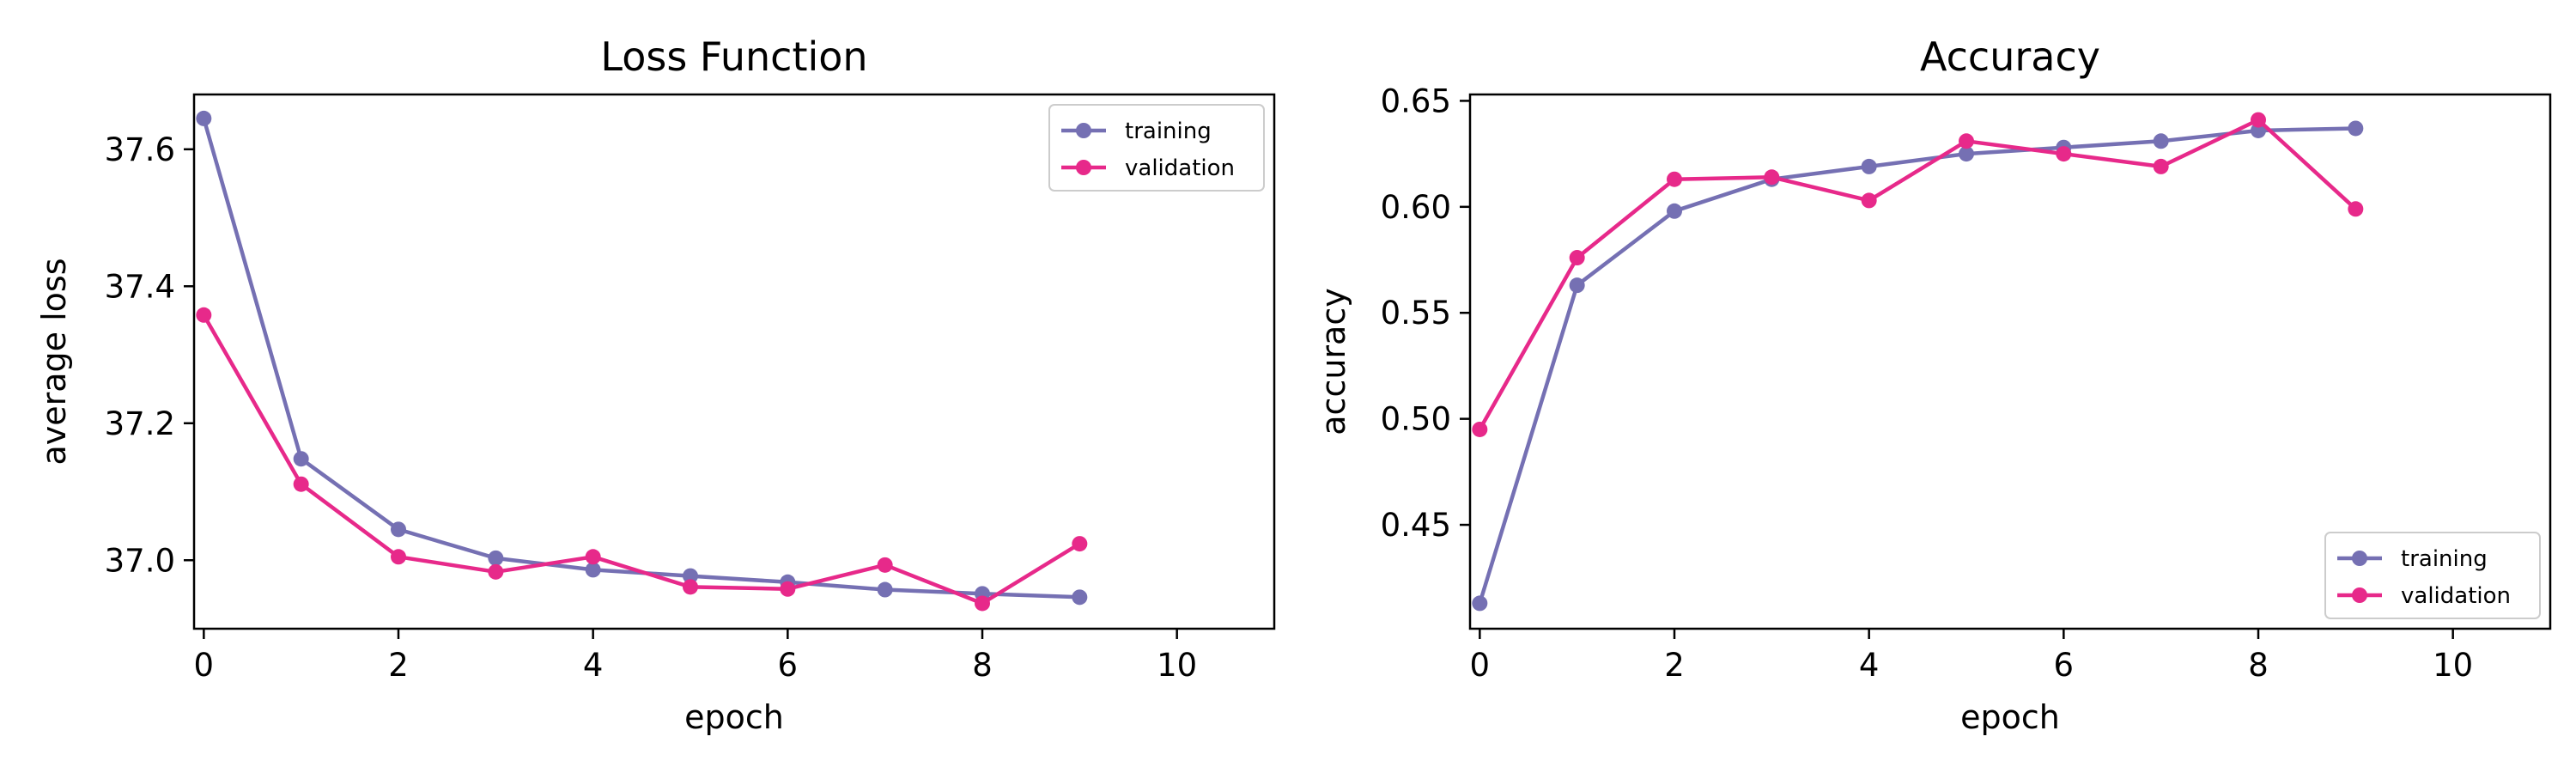 The width and height of the screenshot is (2576, 773). I want to click on y-tick-label: 0.65, so click(1416, 100).